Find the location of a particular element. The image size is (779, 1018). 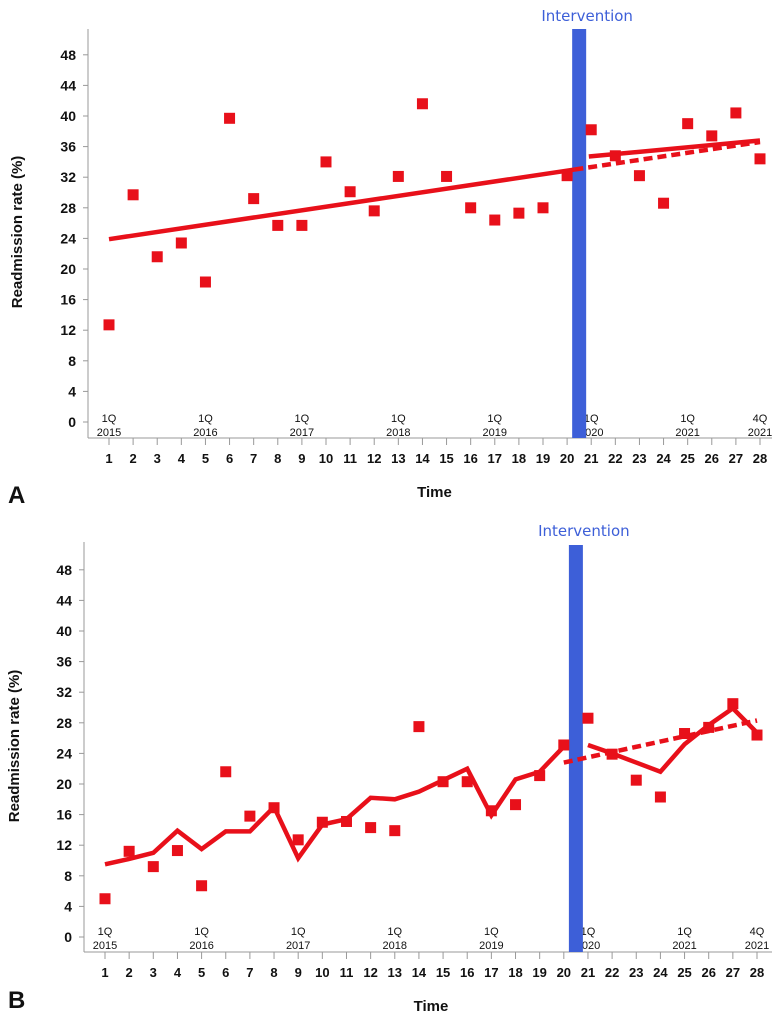

panel-a-year-label: 2018 is located at coordinates (398, 433).